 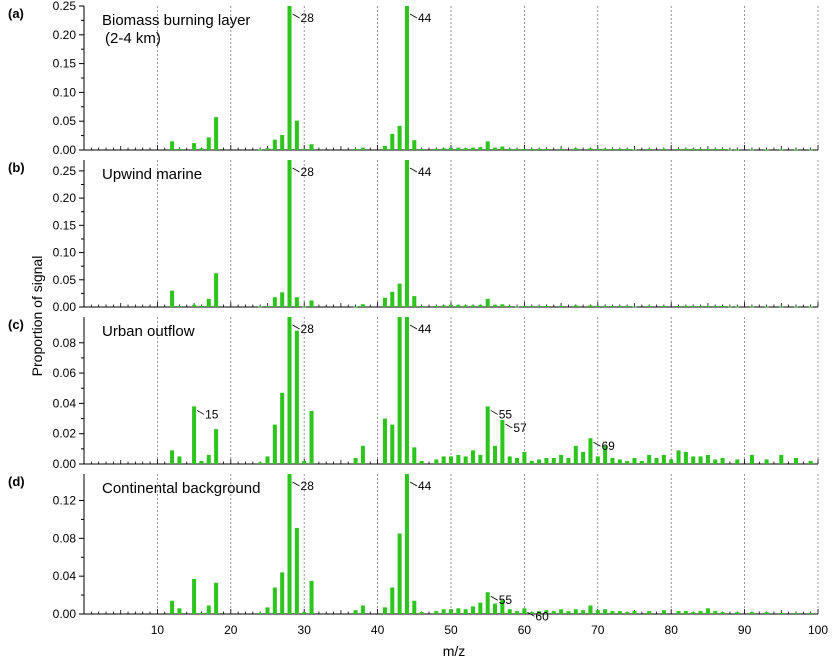 I want to click on panel-title: Urban outflow, so click(x=148, y=331).